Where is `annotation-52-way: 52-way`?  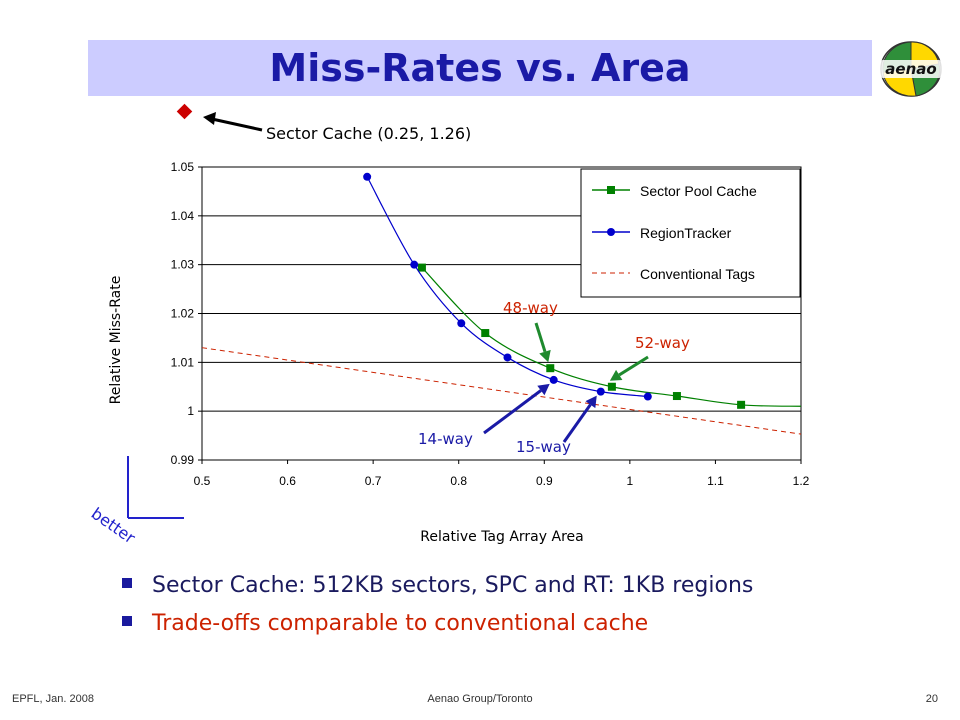
annotation-52-way: 52-way is located at coordinates (662, 343).